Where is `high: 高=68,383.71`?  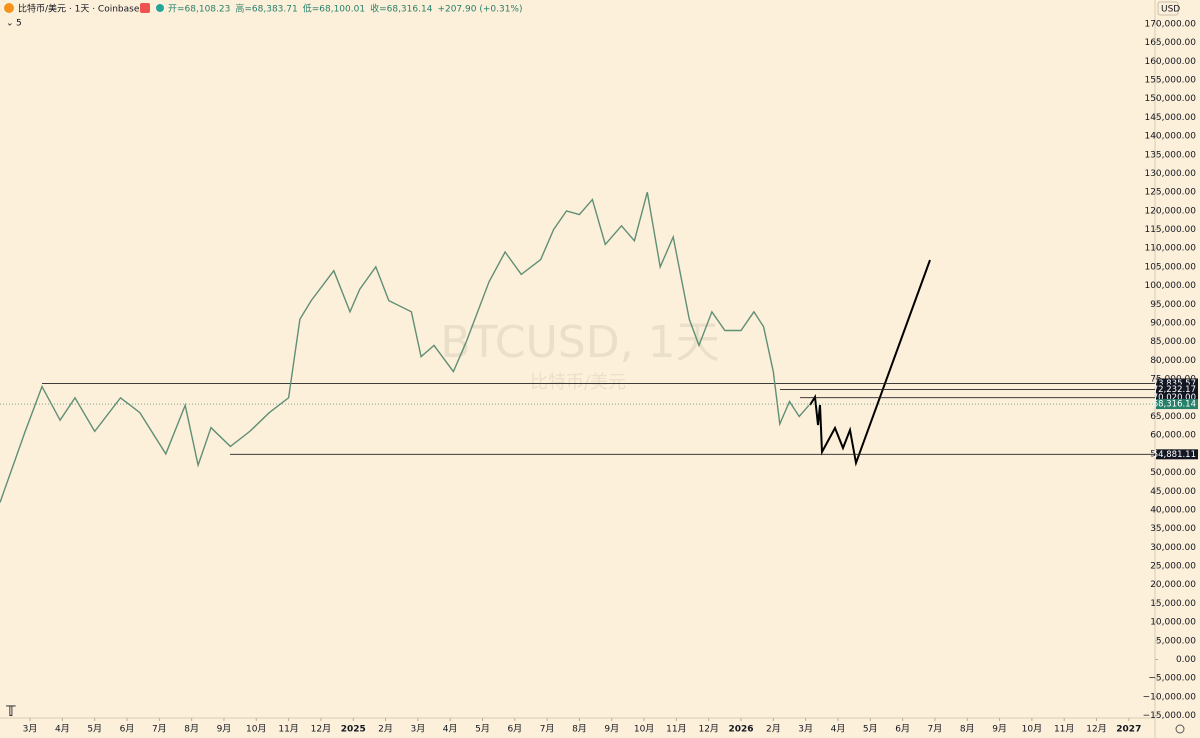 high: 高=68,383.71 is located at coordinates (266, 9).